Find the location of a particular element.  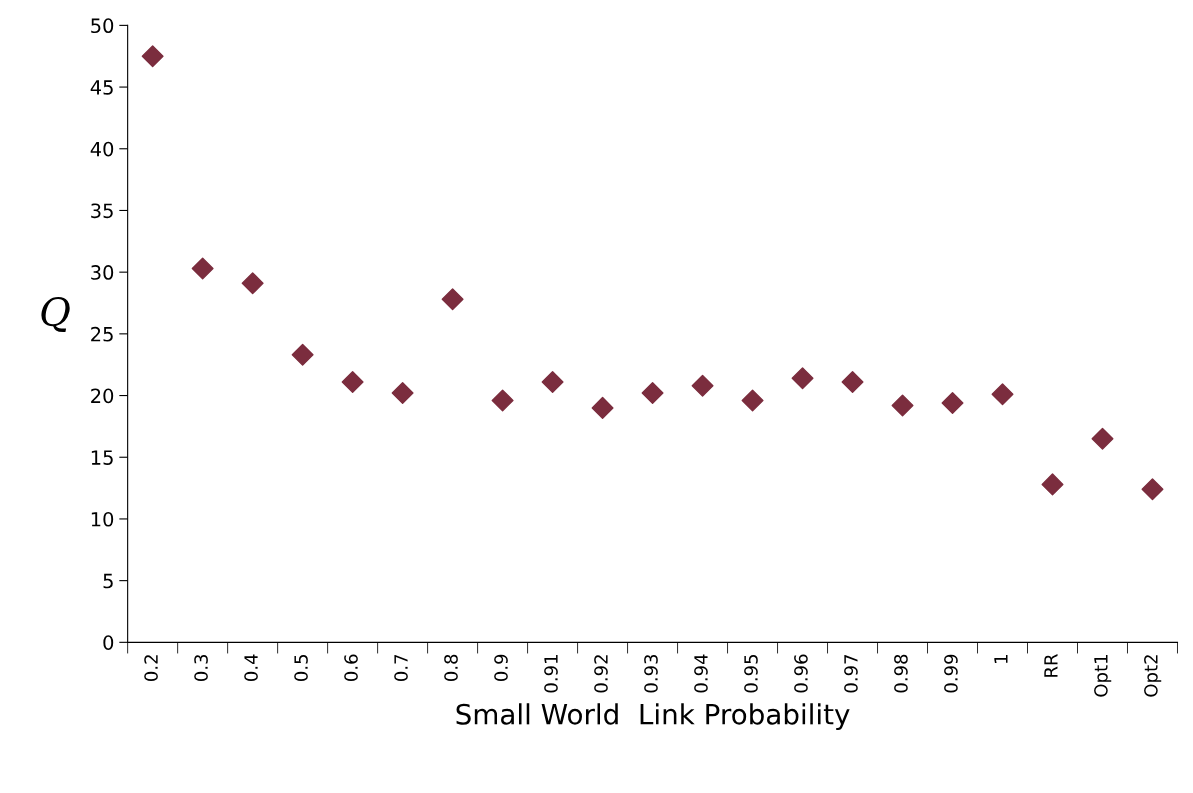

x-tick-label: 0.5 is located at coordinates (301, 668).